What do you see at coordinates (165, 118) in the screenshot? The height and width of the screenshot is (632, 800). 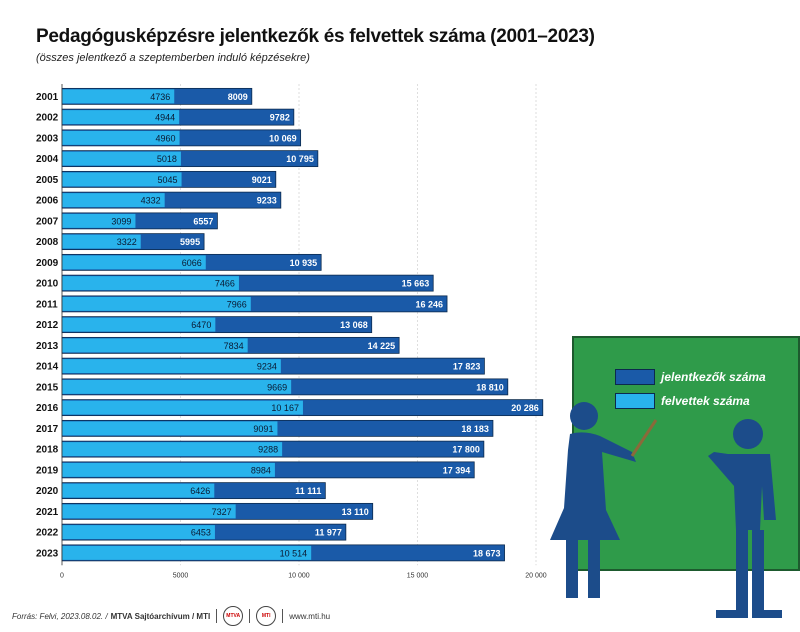 I see `data-label-admitted: 4944` at bounding box center [165, 118].